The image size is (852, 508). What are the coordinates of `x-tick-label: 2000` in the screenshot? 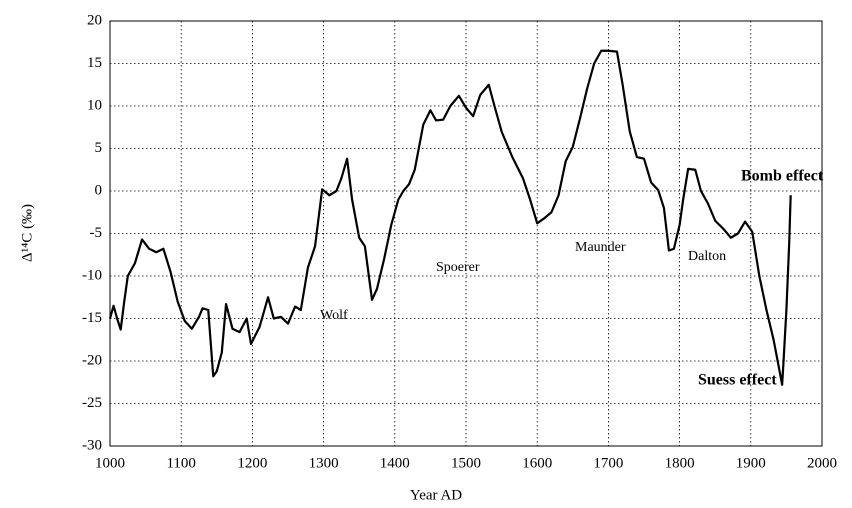 It's located at (822, 463).